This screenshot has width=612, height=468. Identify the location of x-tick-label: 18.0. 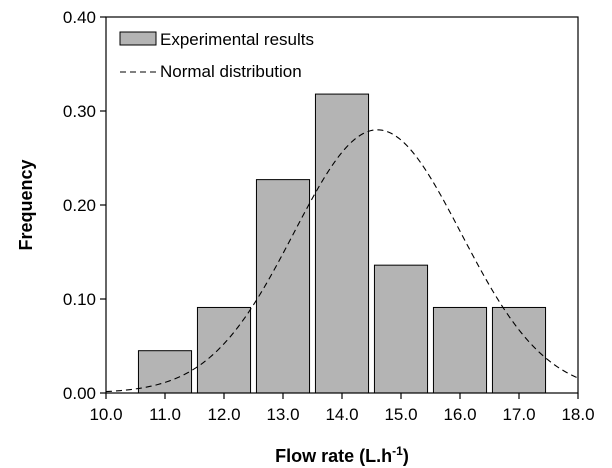
(577, 414).